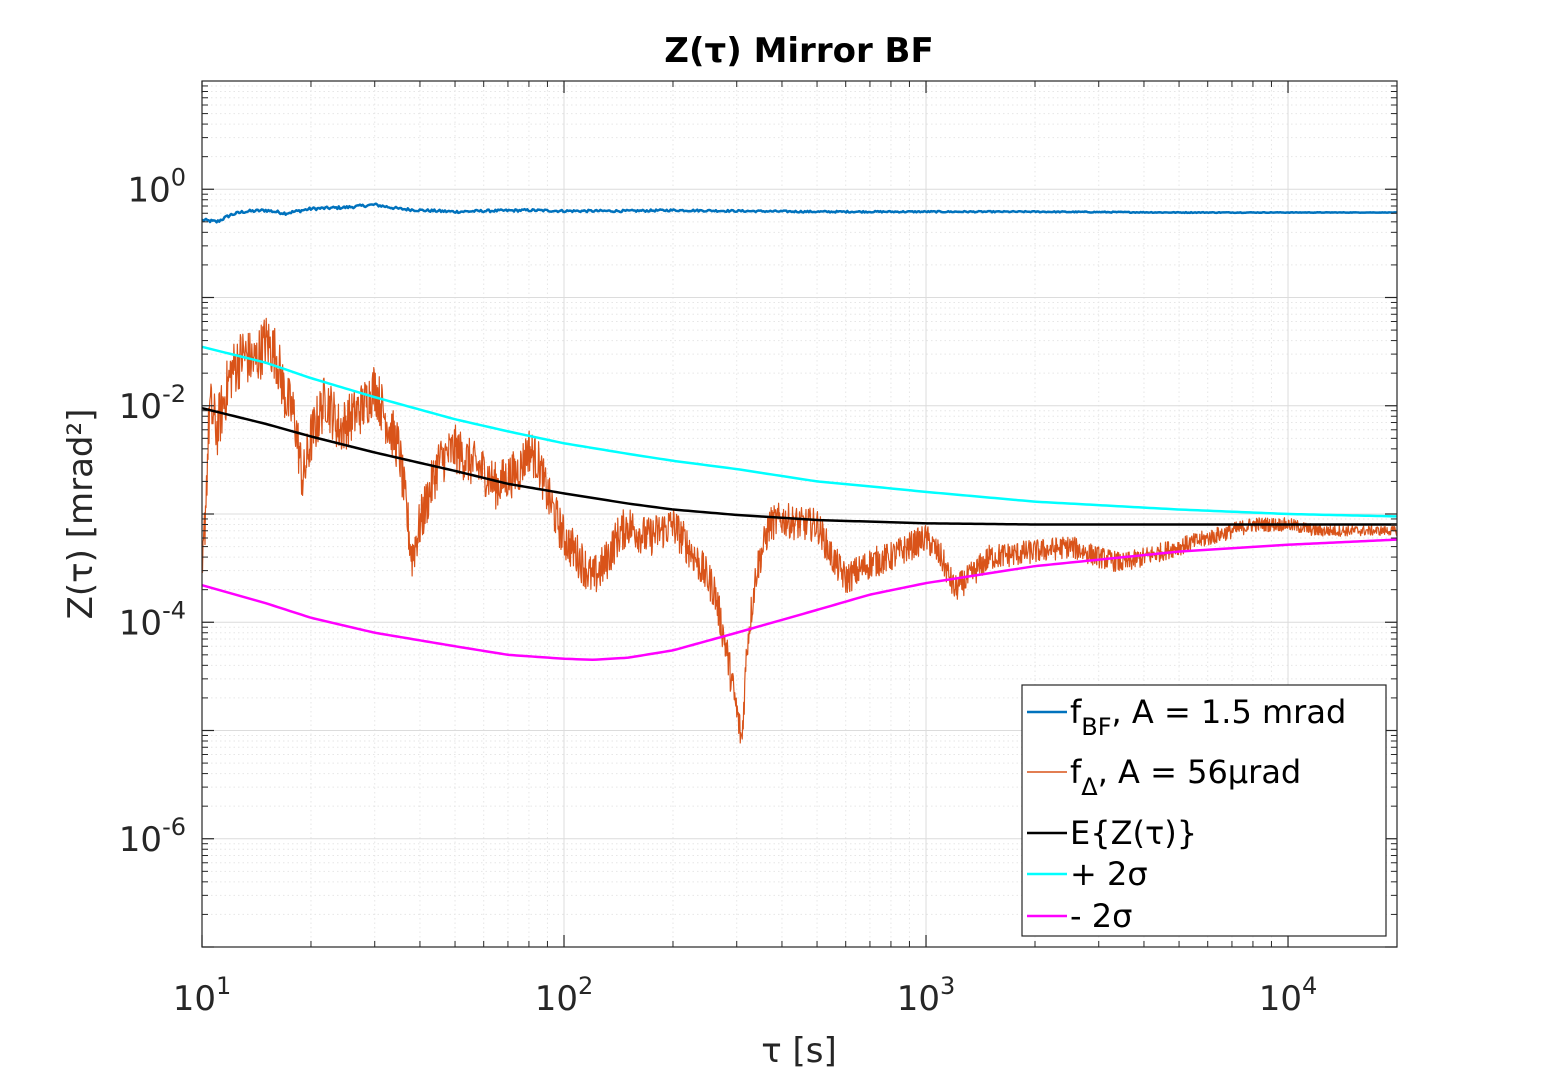  I want to click on x-tick-label: 10², so click(564, 995).